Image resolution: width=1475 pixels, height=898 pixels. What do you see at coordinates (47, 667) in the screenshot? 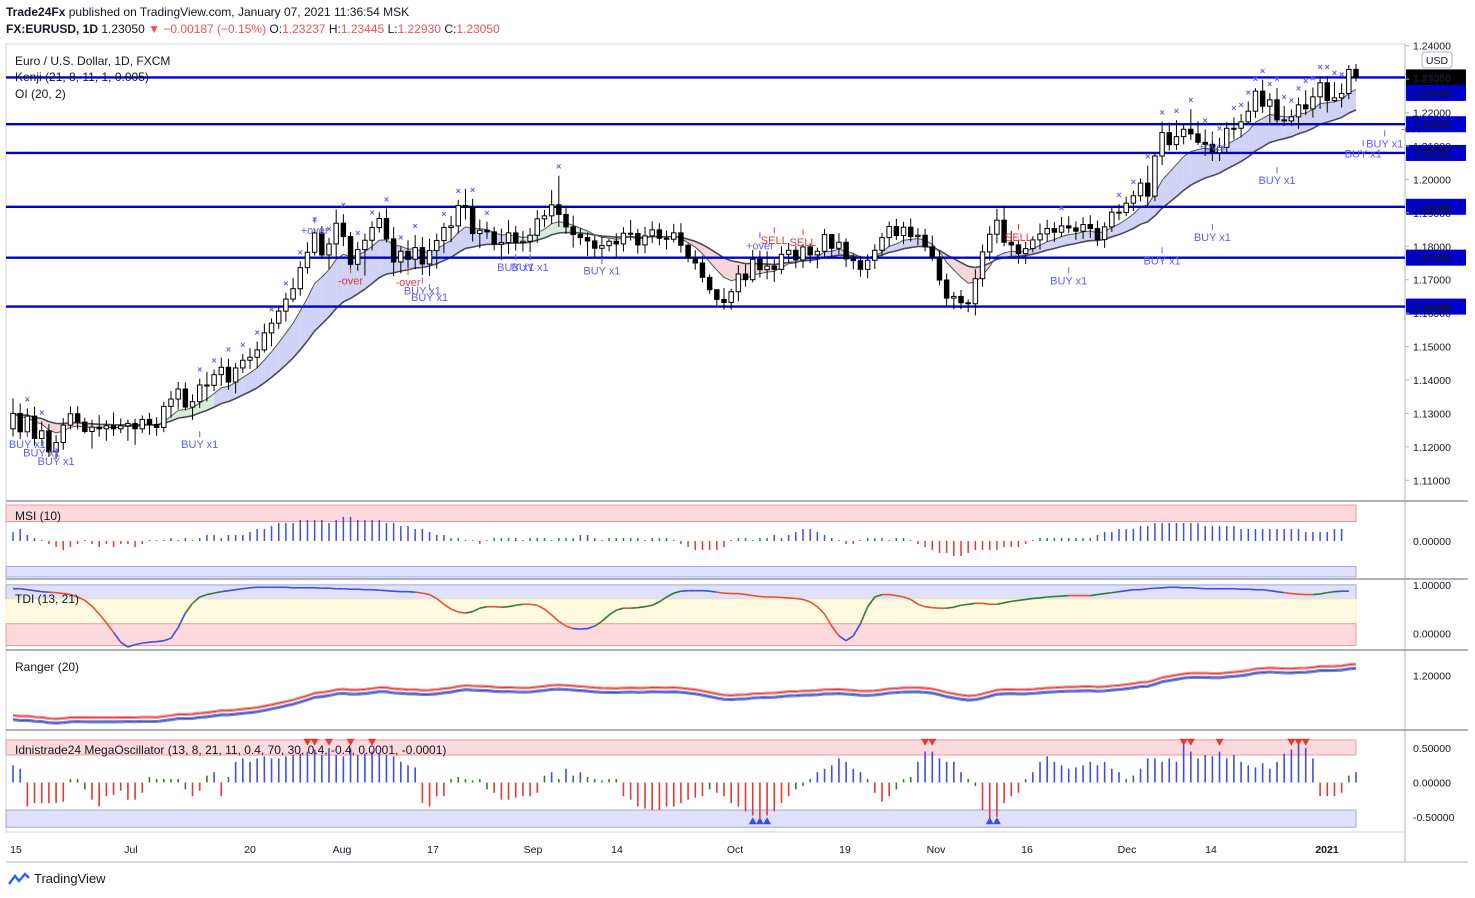
I see `ranger-legend: Ranger (20)` at bounding box center [47, 667].